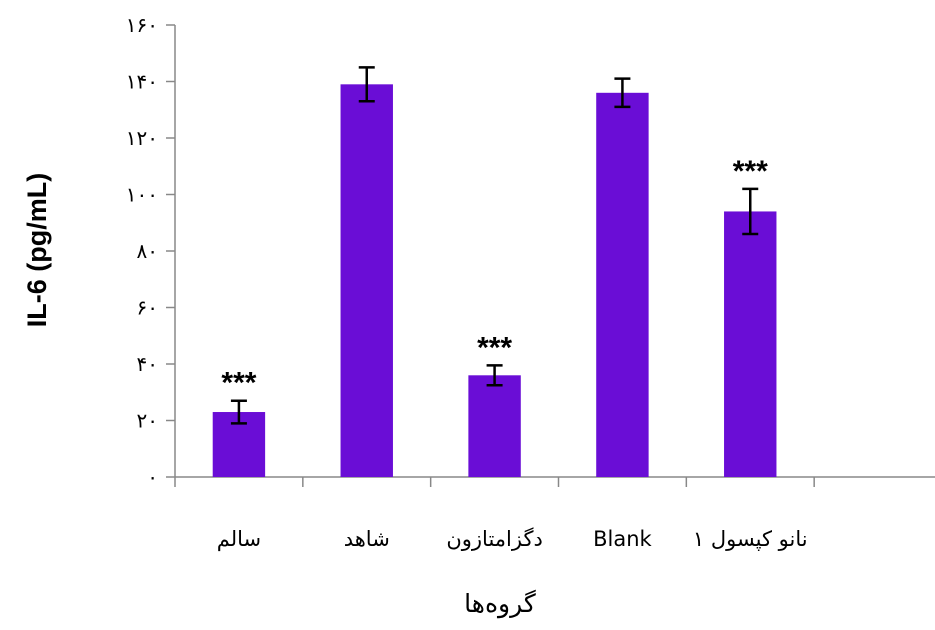 This screenshot has width=935, height=630. What do you see at coordinates (554, 514) in the screenshot?
I see `x-axis: سالم شاهد دگزامتازون Blank نانو کپسول ۱` at bounding box center [554, 514].